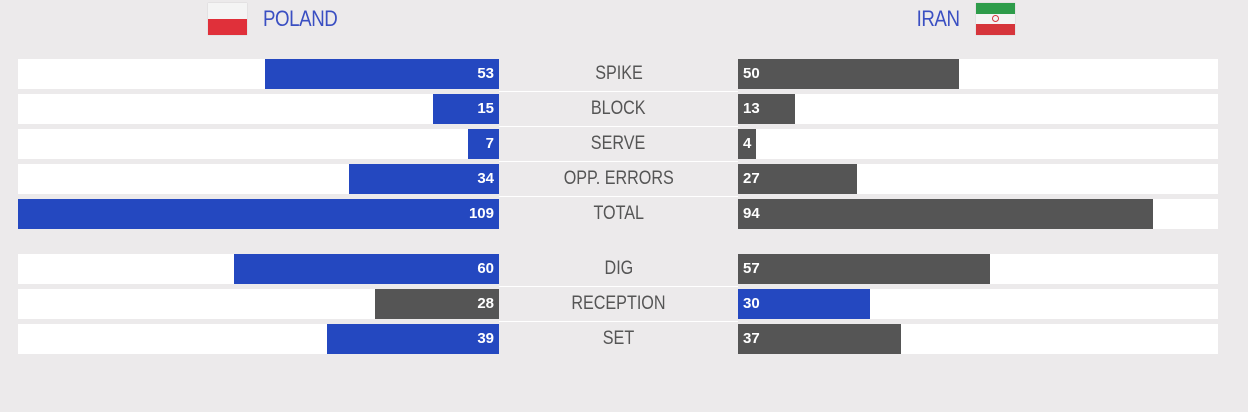 The image size is (1248, 412). I want to click on stat-row-reception: 28 RECEPTION 30, so click(618, 305).